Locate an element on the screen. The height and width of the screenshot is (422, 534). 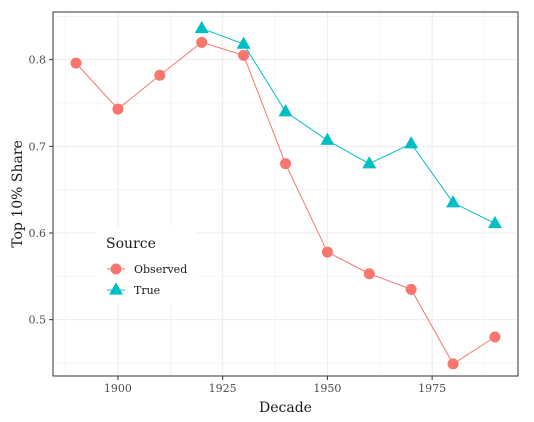
legend-item-observed: Observed is located at coordinates (147, 269).